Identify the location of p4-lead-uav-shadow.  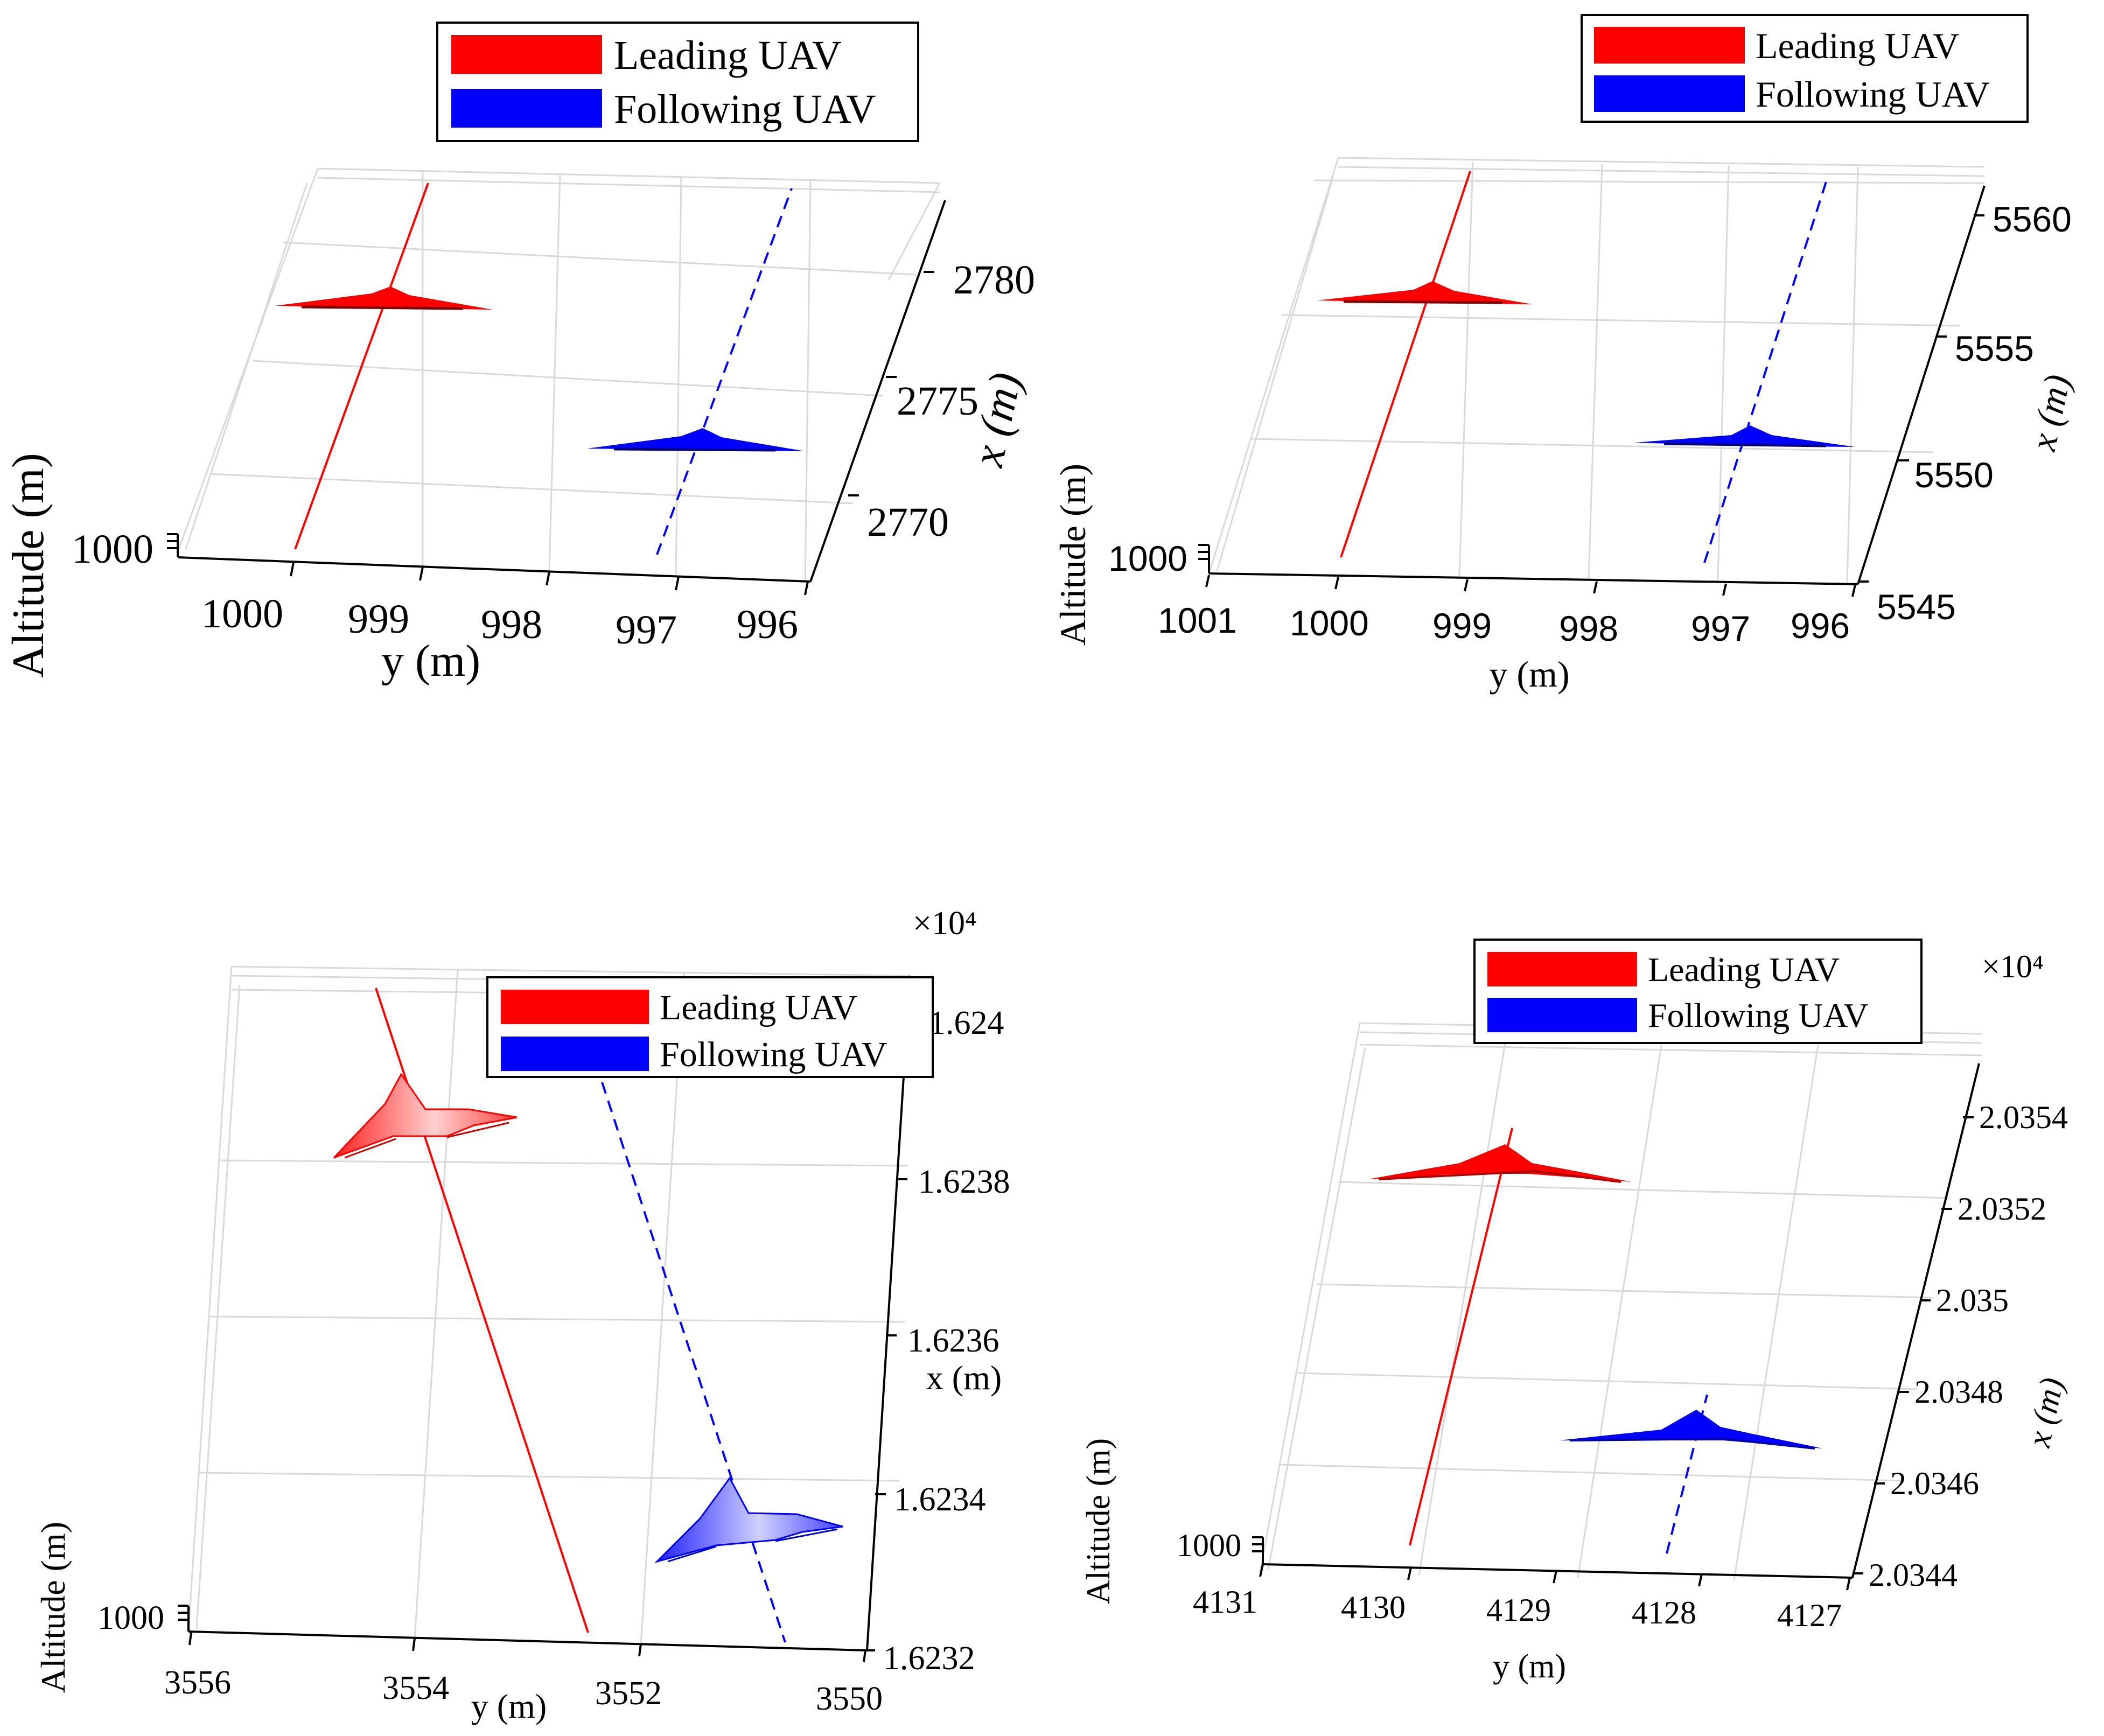
(1500, 1176).